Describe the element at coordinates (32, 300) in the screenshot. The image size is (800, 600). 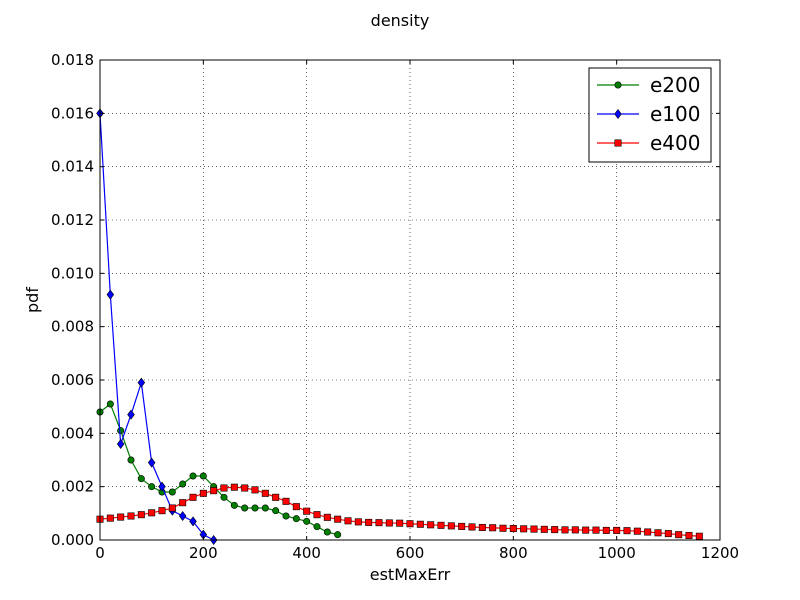
I see `y-axis-label: pdf` at that location.